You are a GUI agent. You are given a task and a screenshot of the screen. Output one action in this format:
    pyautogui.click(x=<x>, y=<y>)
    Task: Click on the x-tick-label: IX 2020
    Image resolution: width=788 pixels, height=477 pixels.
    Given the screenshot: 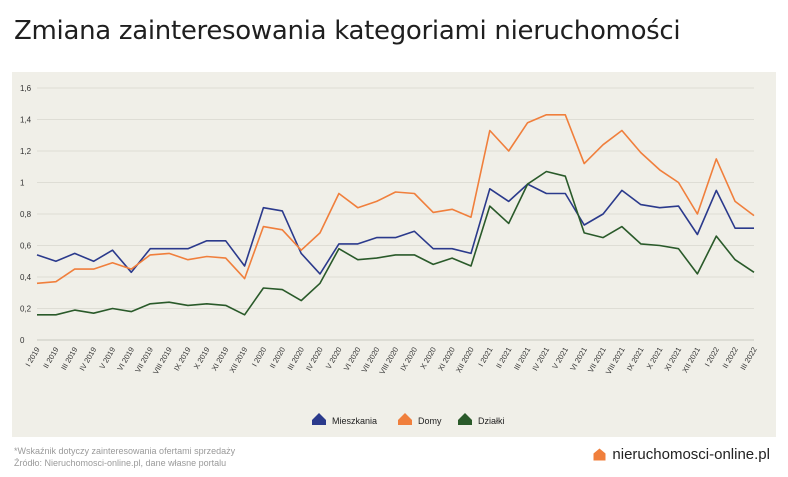 What is the action you would take?
    pyautogui.click(x=408, y=359)
    